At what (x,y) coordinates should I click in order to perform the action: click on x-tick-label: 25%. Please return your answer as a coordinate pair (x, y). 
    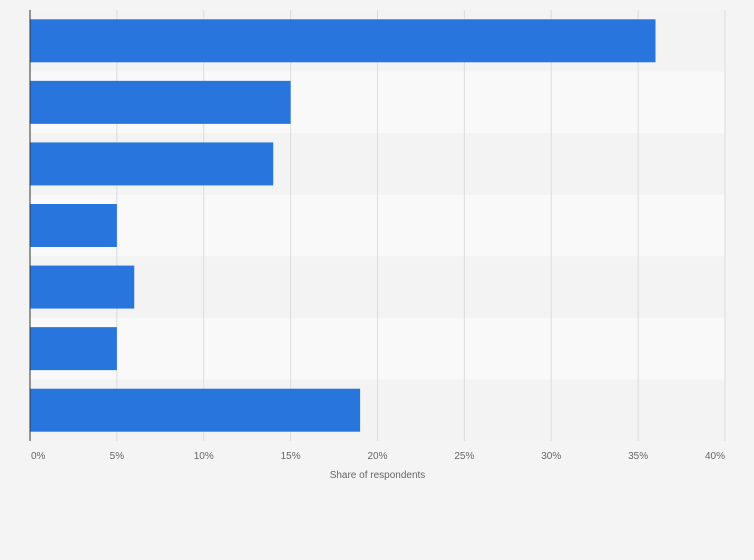
    Looking at the image, I should click on (464, 456).